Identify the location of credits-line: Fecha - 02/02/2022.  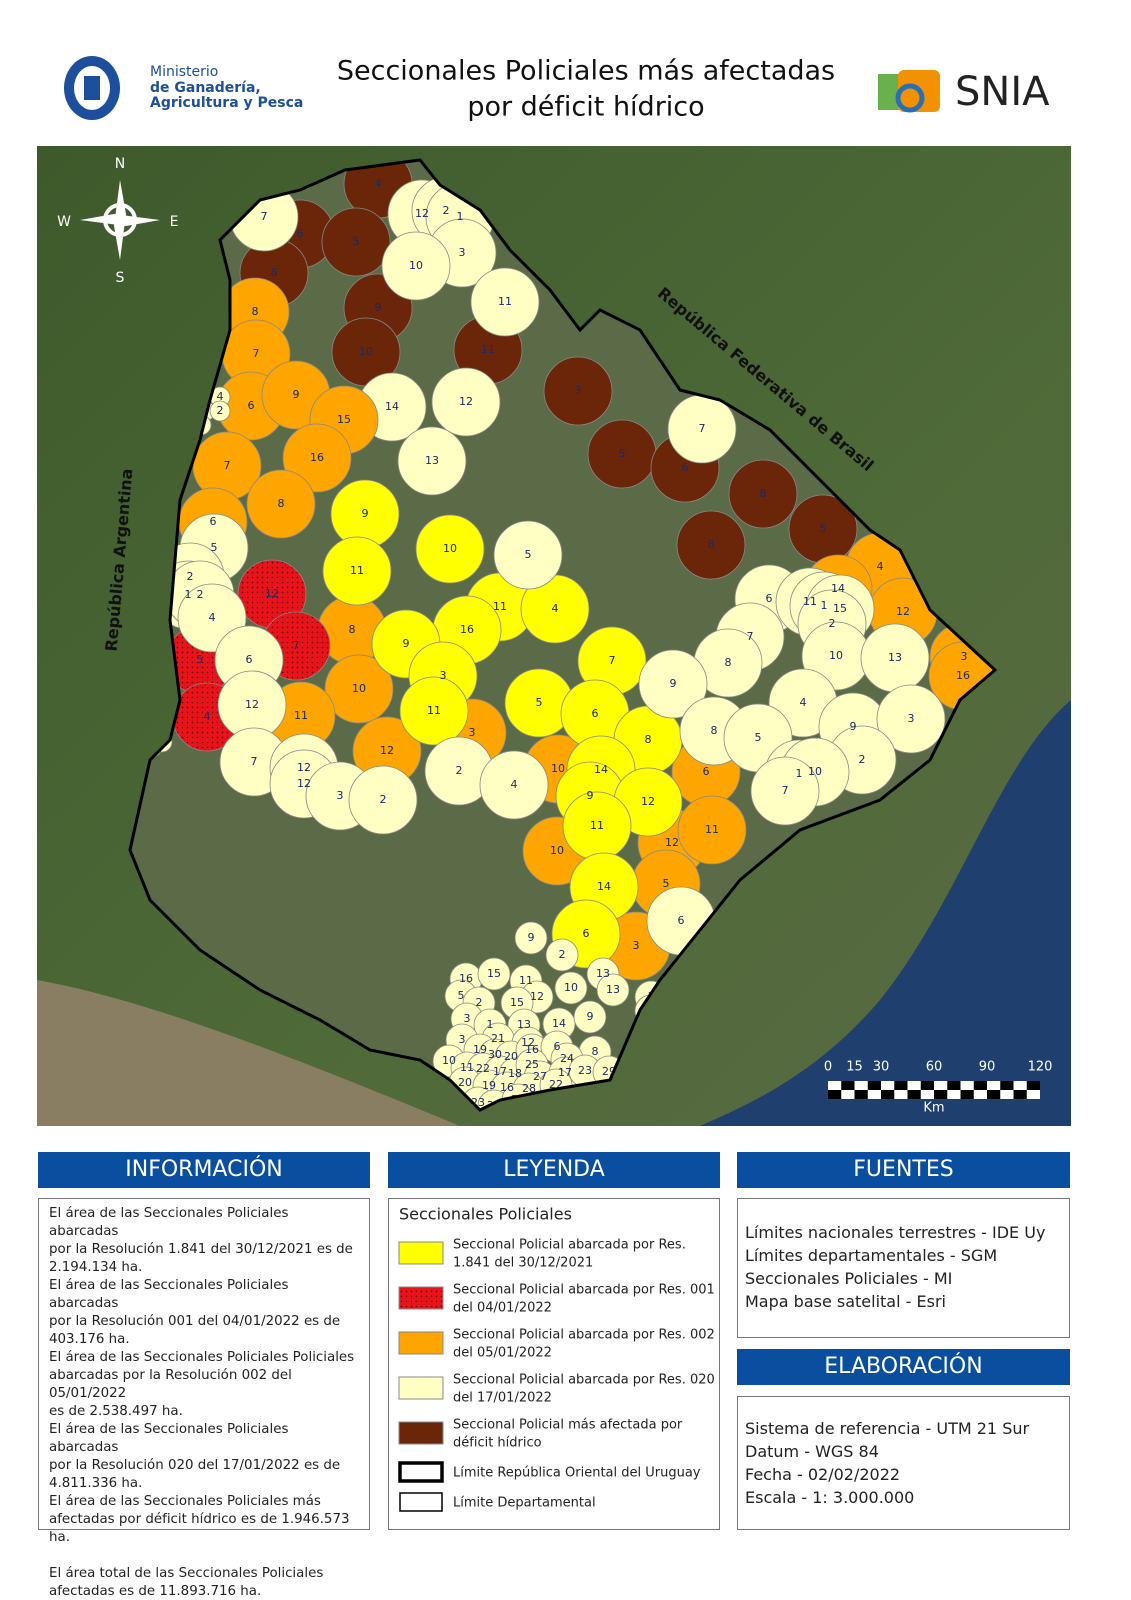
(823, 1474).